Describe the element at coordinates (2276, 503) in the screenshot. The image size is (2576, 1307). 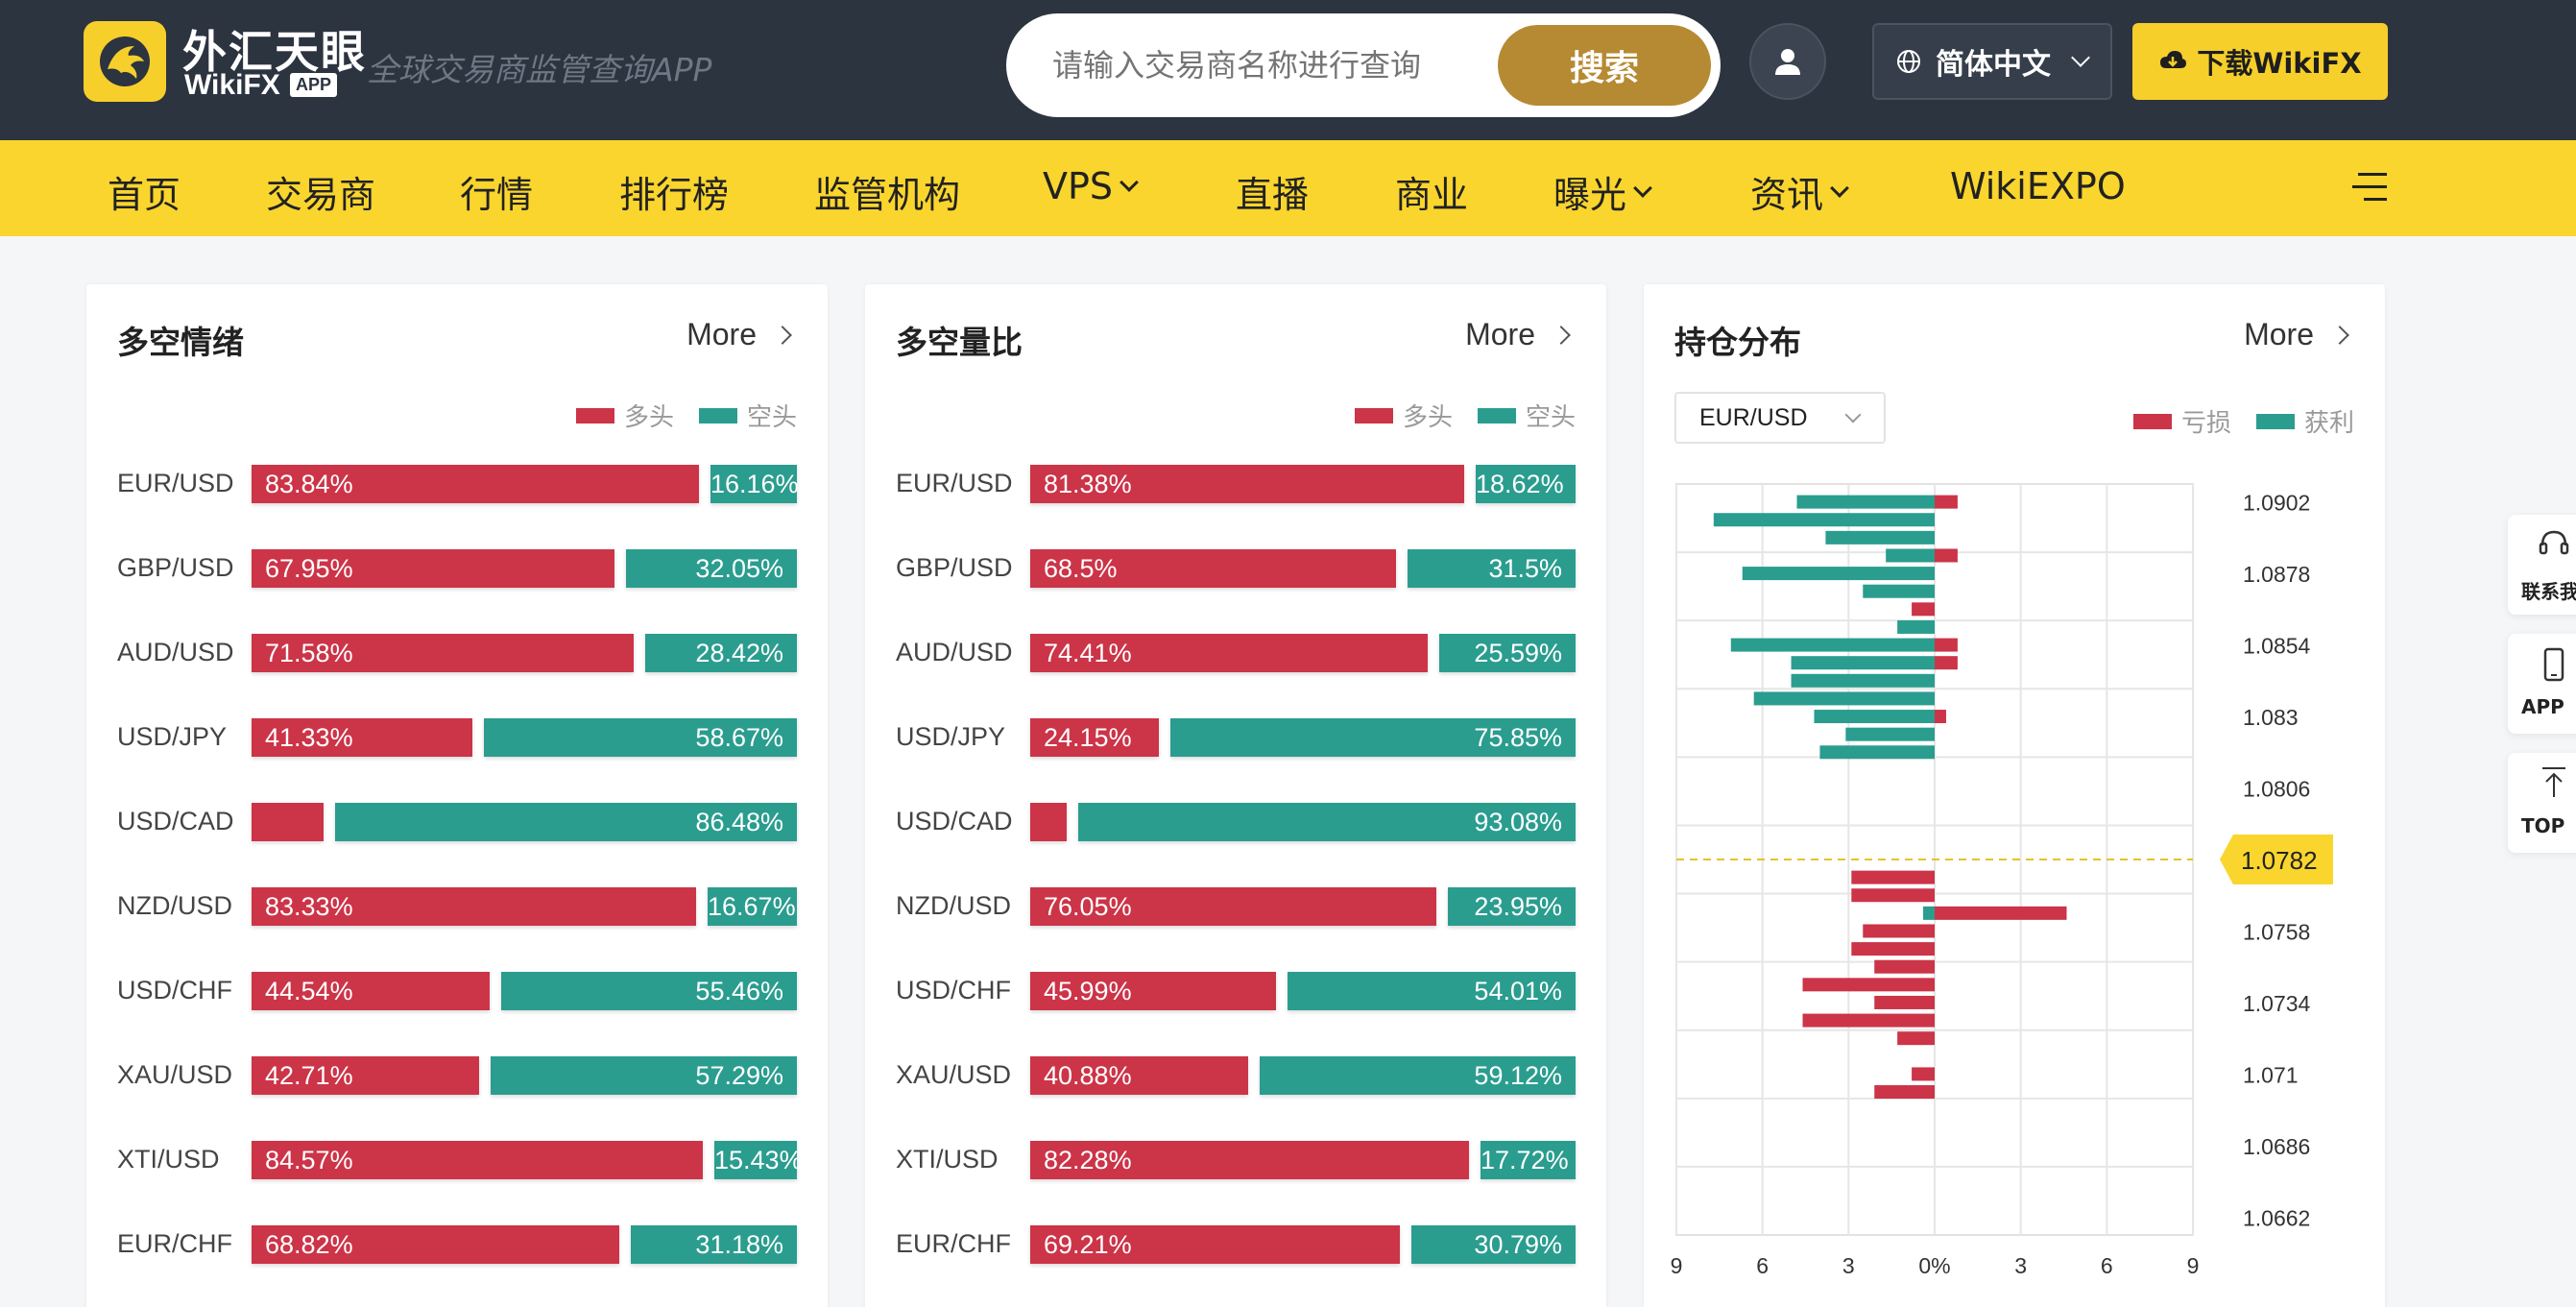
I see `y-tick-label: 1.0902` at that location.